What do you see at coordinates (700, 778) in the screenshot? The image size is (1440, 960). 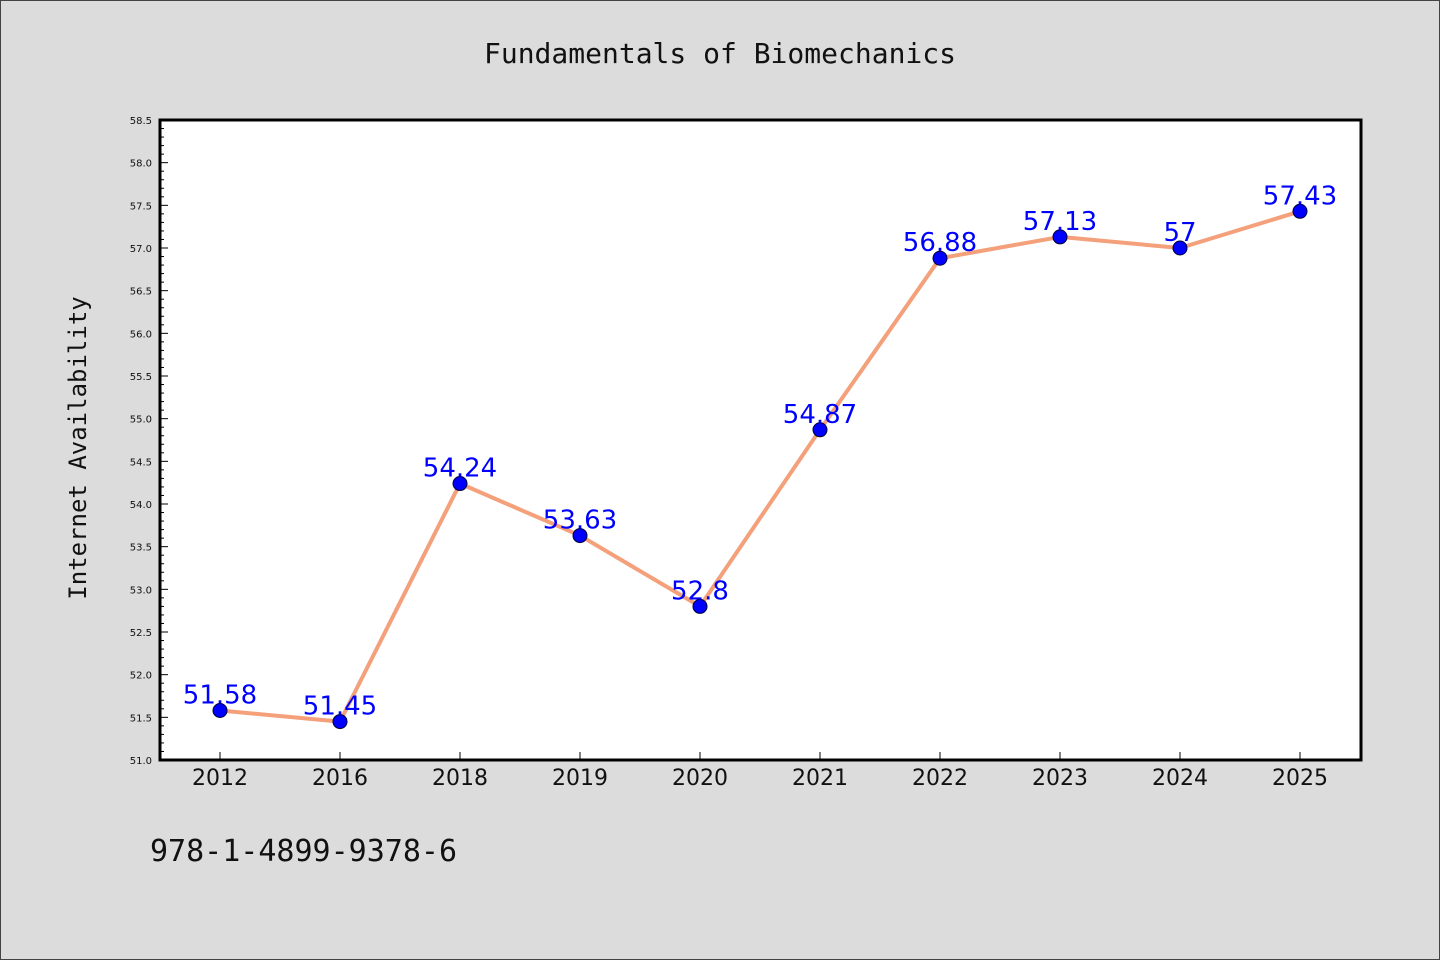 I see `x-tick-label: 2020` at bounding box center [700, 778].